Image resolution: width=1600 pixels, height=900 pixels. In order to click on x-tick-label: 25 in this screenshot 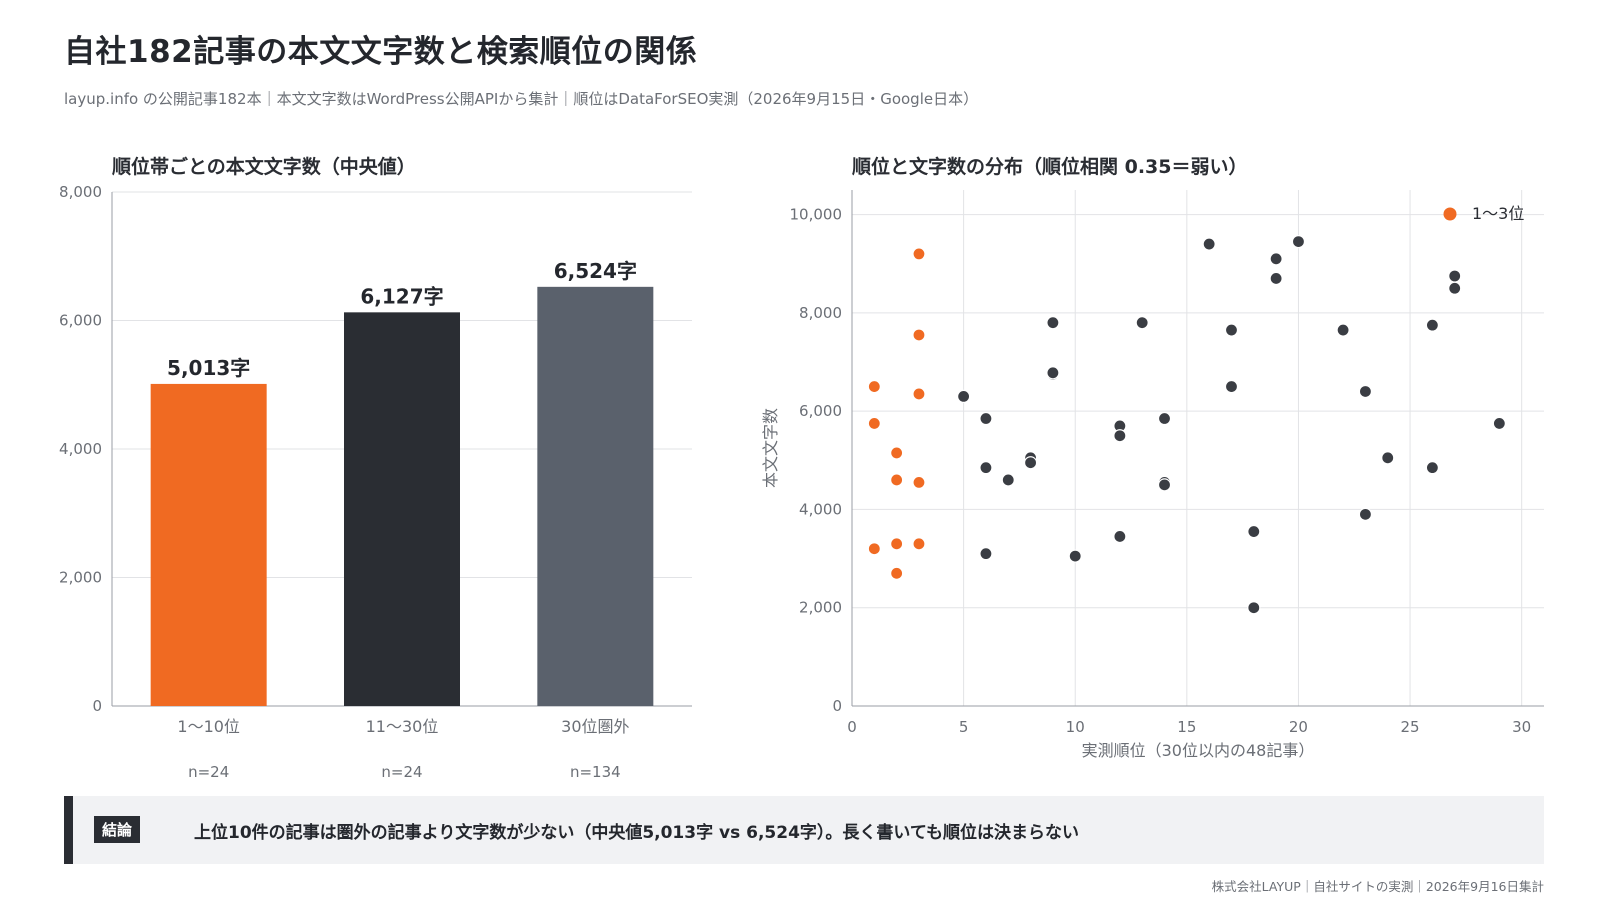, I will do `click(1410, 727)`.